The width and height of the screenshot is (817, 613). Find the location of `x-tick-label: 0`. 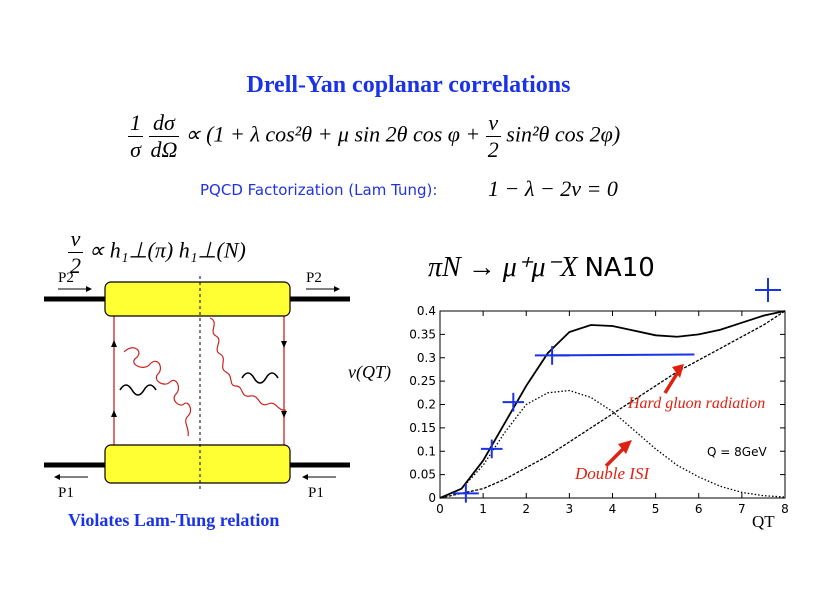

x-tick-label: 0 is located at coordinates (440, 509).